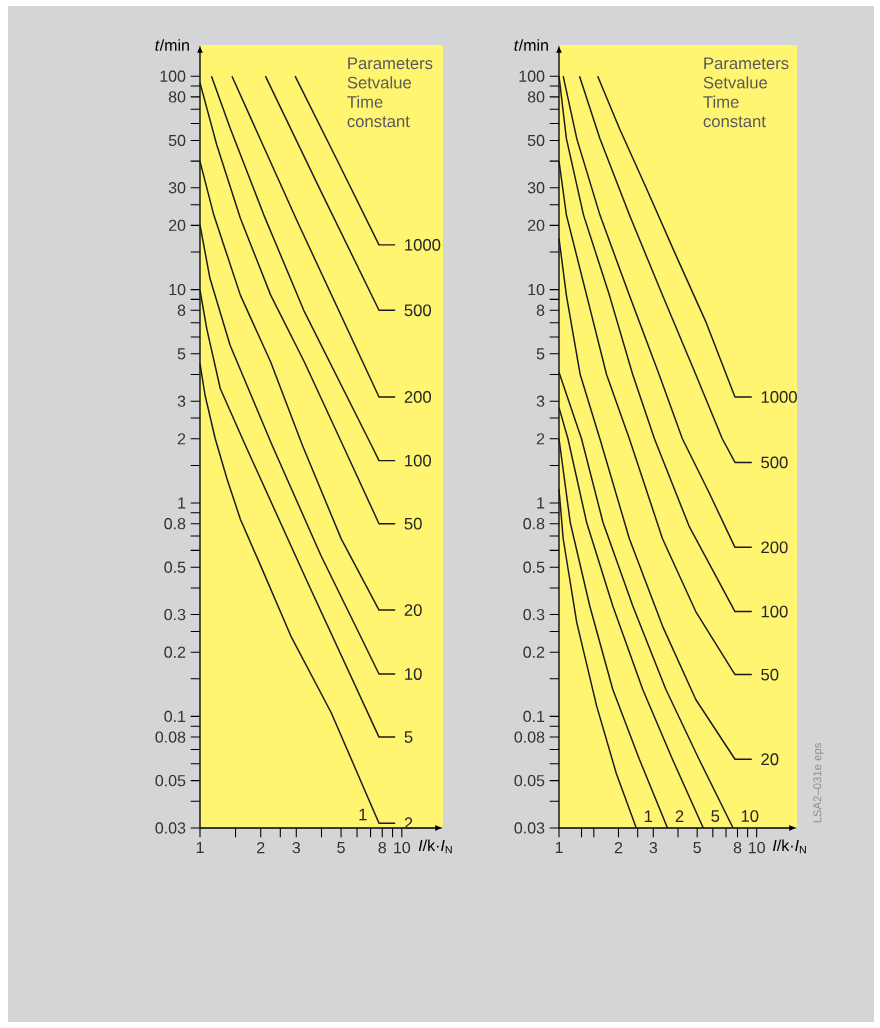  Describe the element at coordinates (818, 783) in the screenshot. I see `text: LSA2–031e eps` at that location.